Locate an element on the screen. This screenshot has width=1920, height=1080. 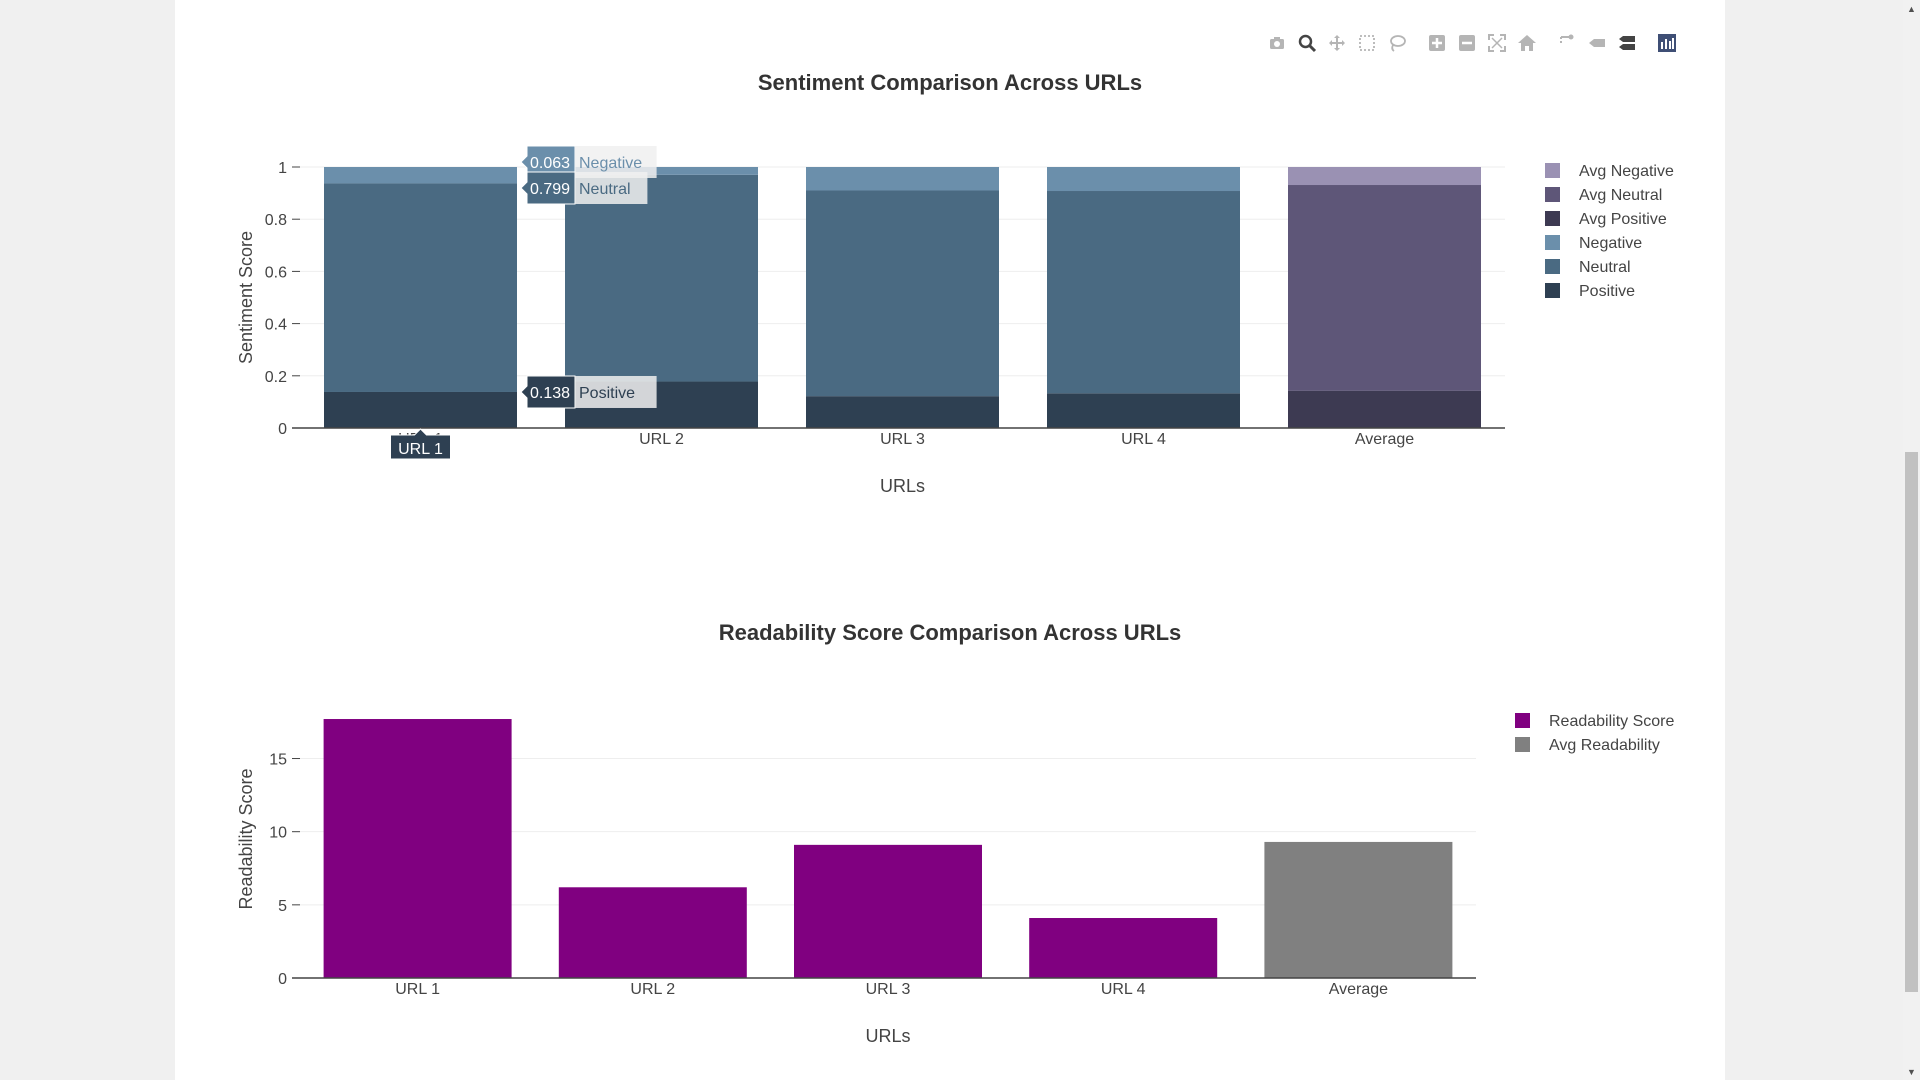
zoom-in-icon is located at coordinates (1437, 43).